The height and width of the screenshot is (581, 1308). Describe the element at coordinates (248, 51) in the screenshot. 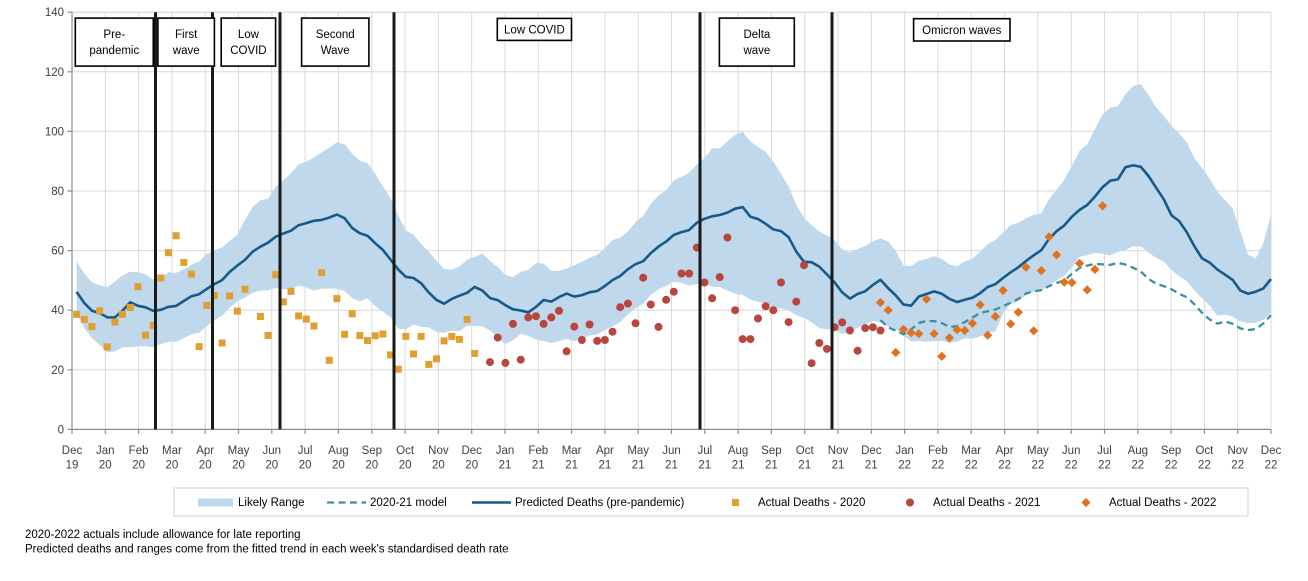

I see `svg-text: COVID` at that location.